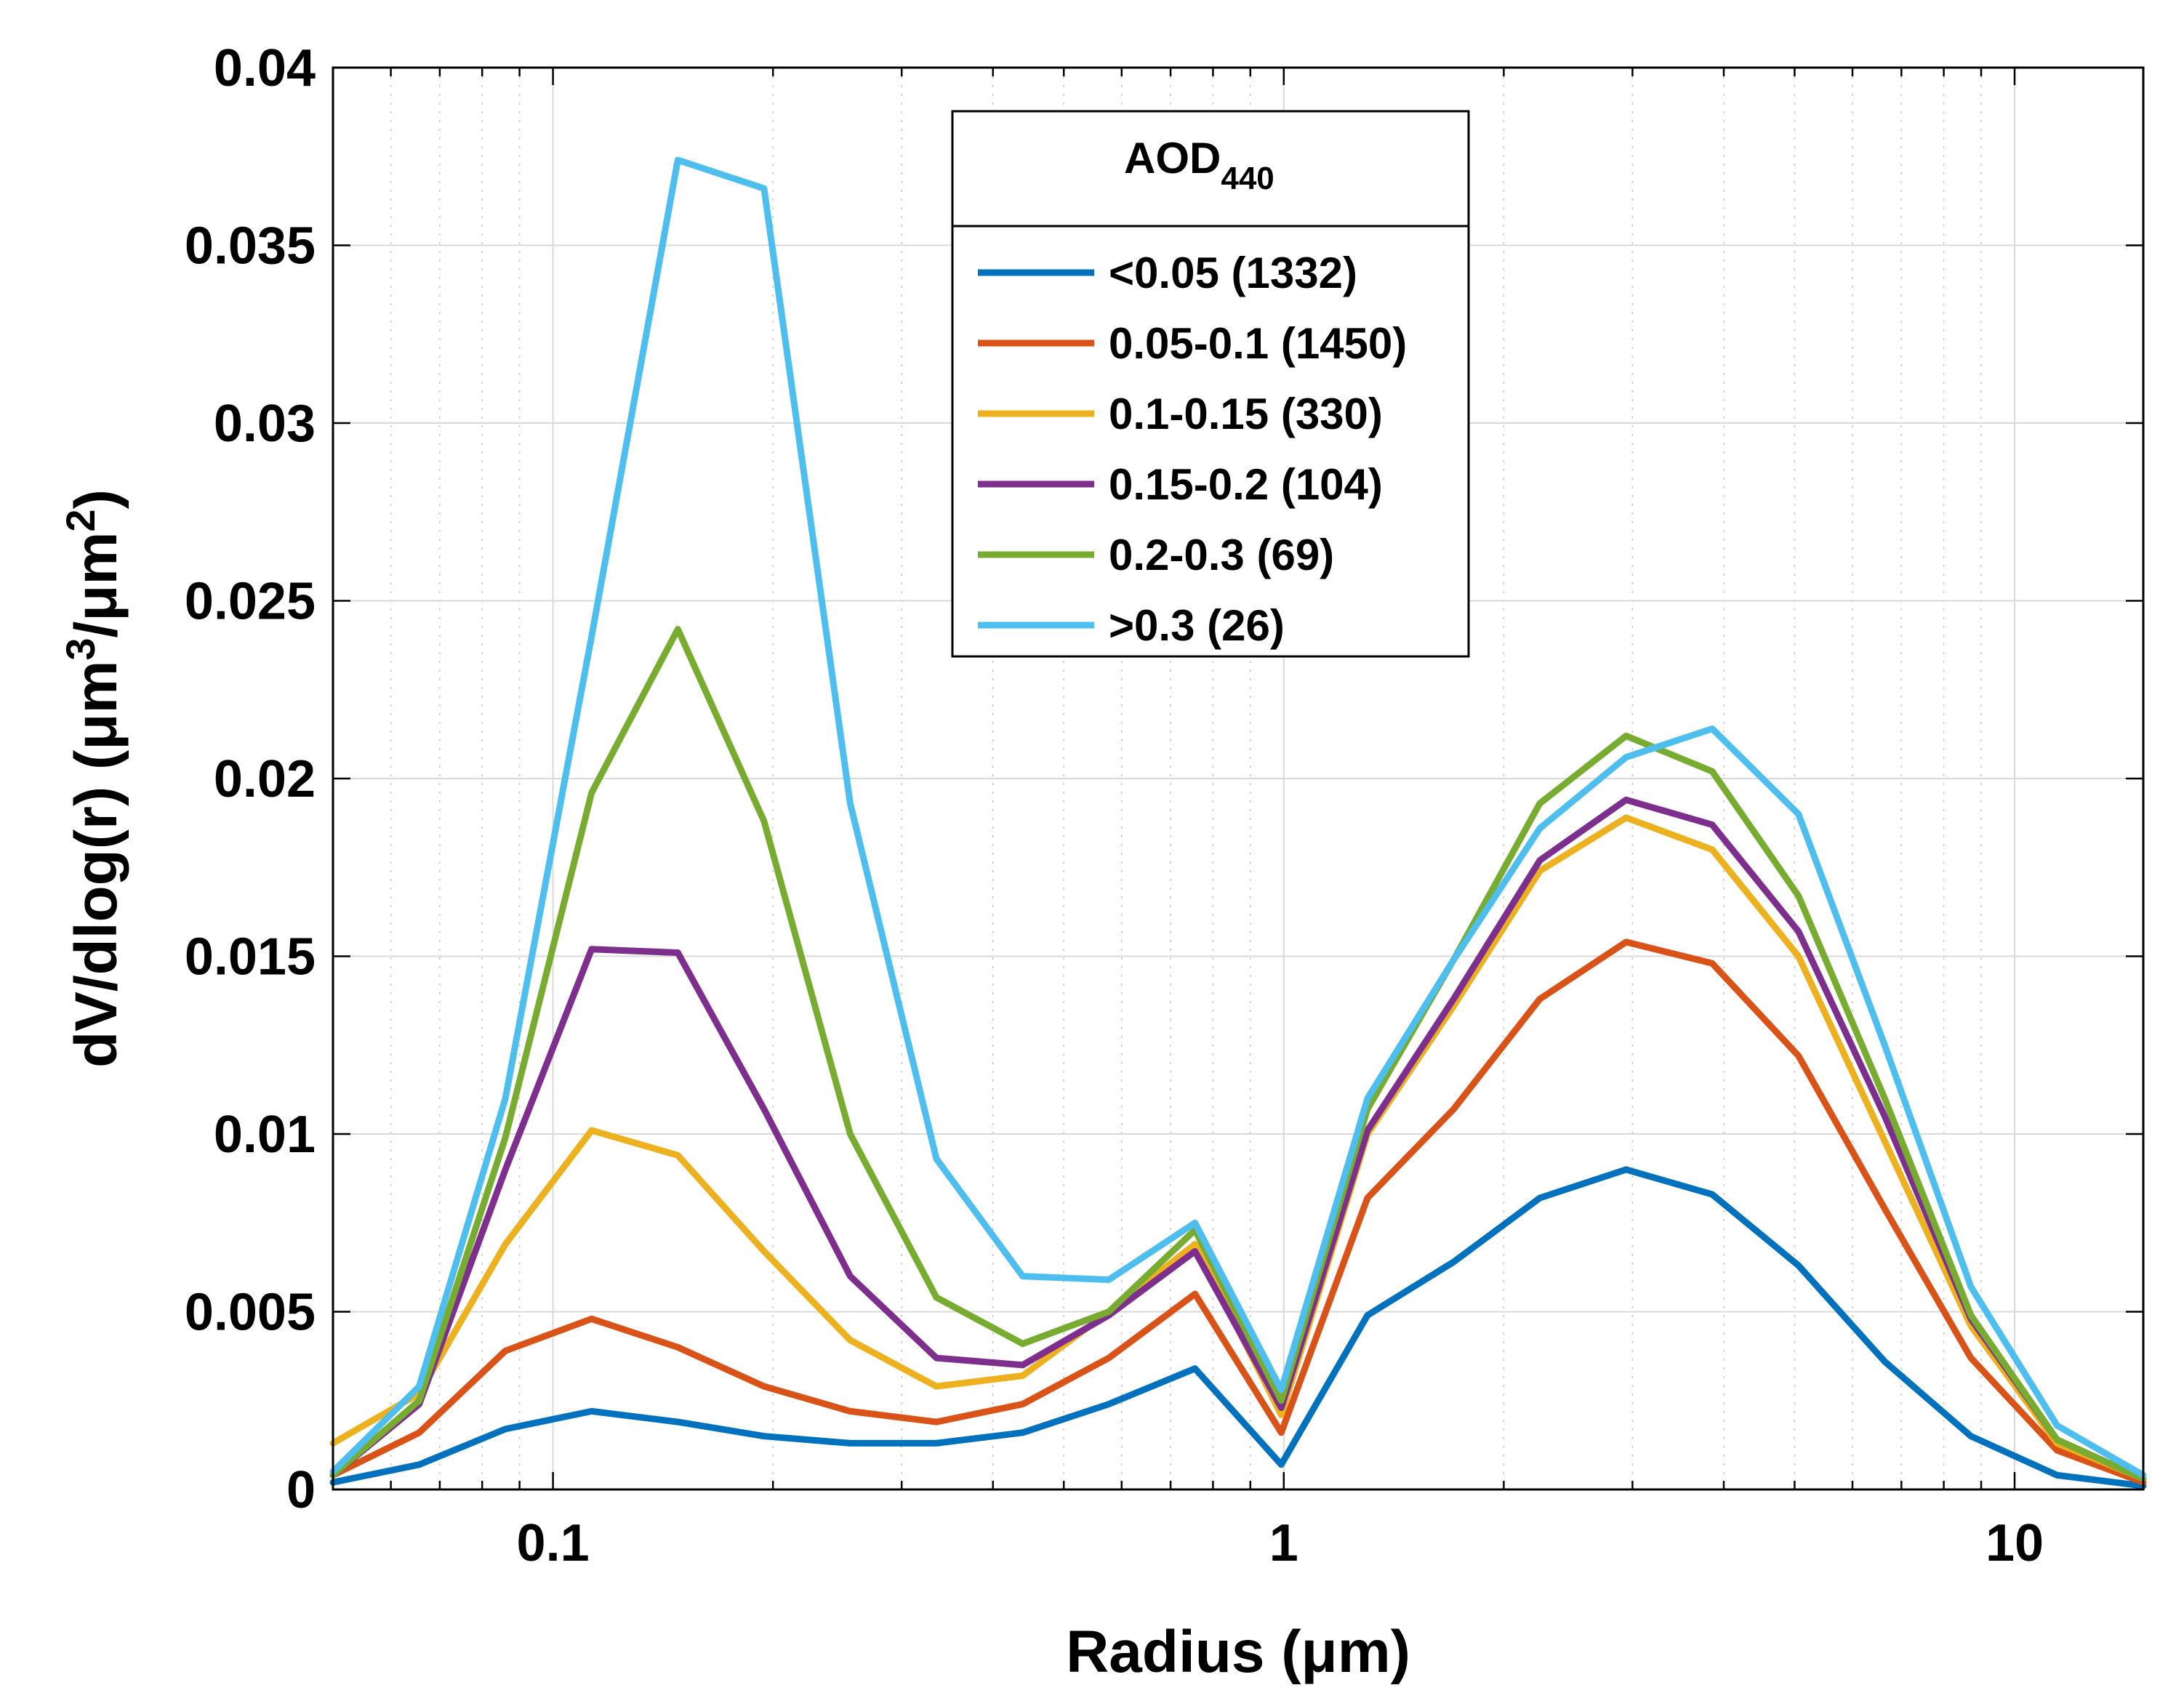  Describe the element at coordinates (1238, 1652) in the screenshot. I see `x-axis-label: Radius (μm)` at that location.